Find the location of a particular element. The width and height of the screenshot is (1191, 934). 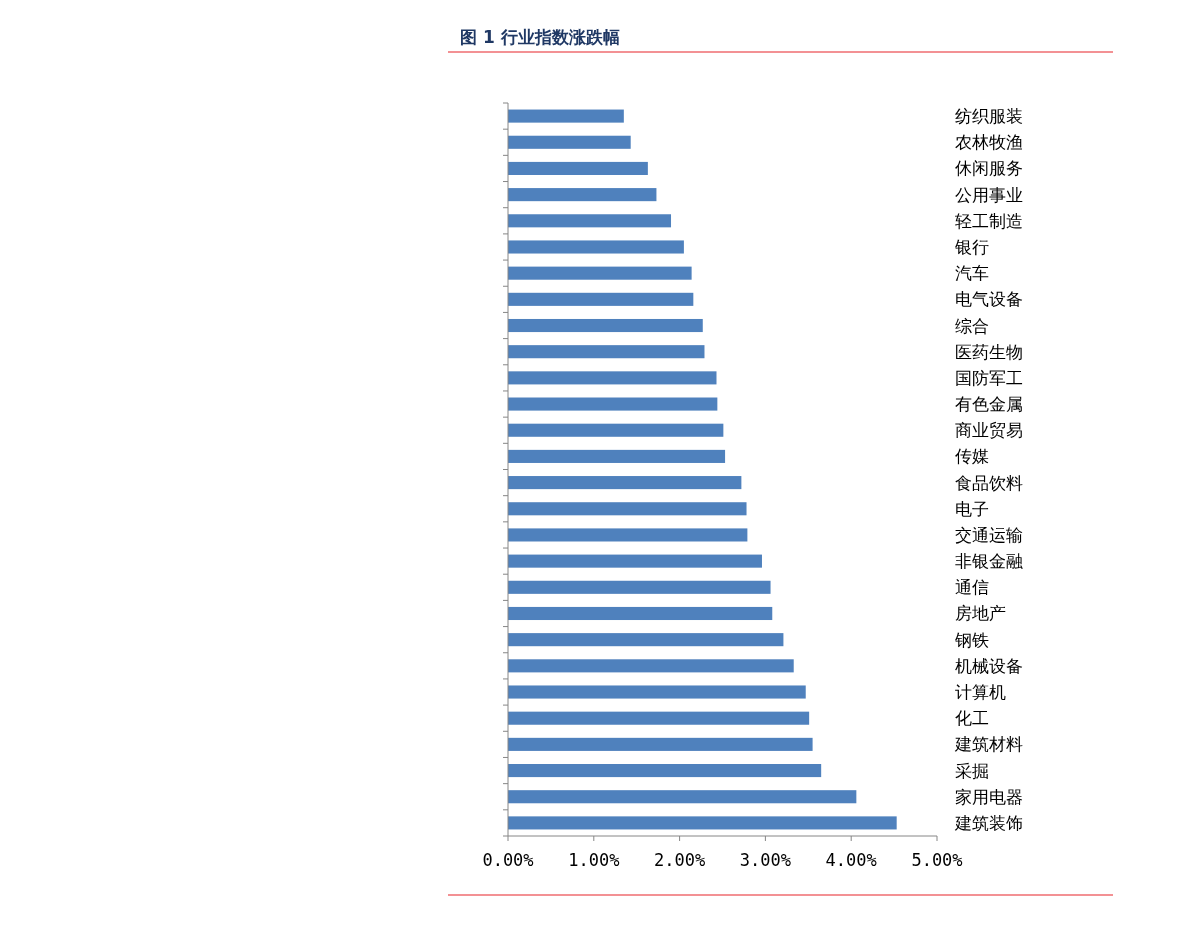

y-tick-label: 农林牧渔 is located at coordinates (989, 142).